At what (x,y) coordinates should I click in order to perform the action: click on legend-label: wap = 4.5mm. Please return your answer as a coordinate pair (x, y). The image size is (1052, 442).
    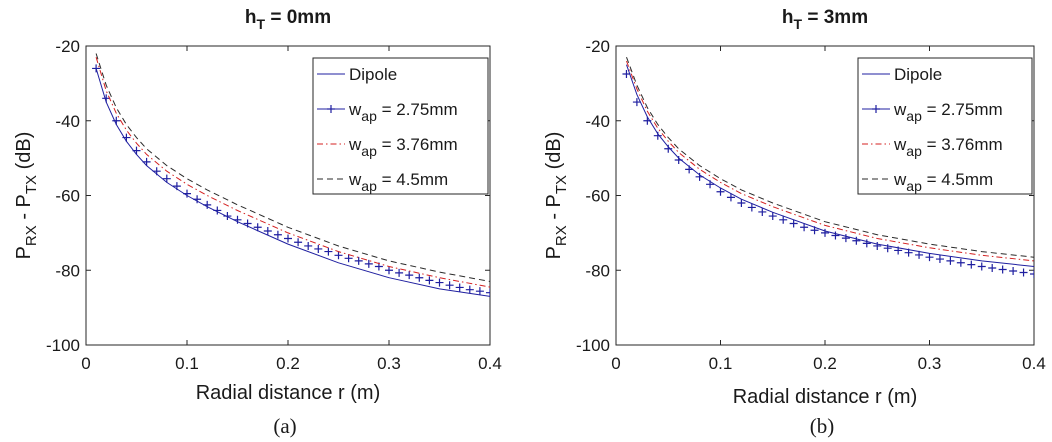
    Looking at the image, I should click on (943, 182).